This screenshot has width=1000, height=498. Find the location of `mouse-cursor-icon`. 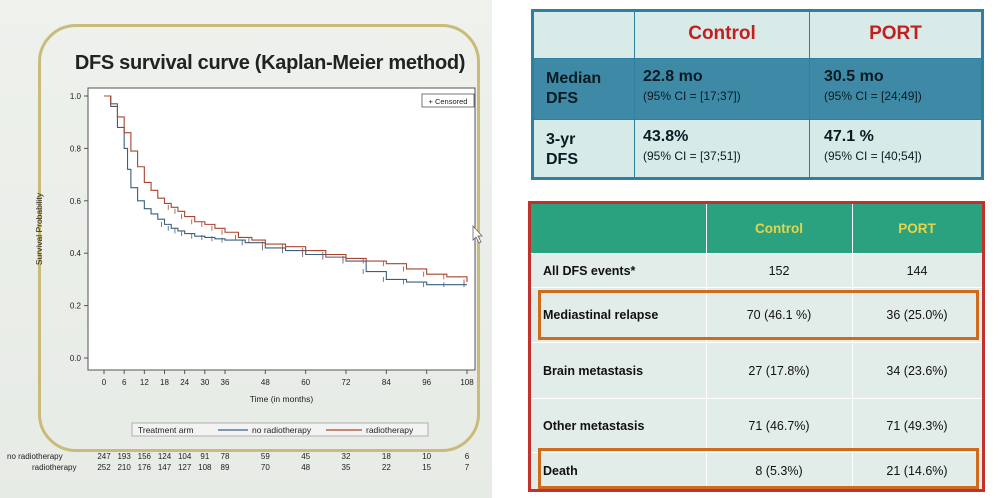

mouse-cursor-icon is located at coordinates (477, 234).